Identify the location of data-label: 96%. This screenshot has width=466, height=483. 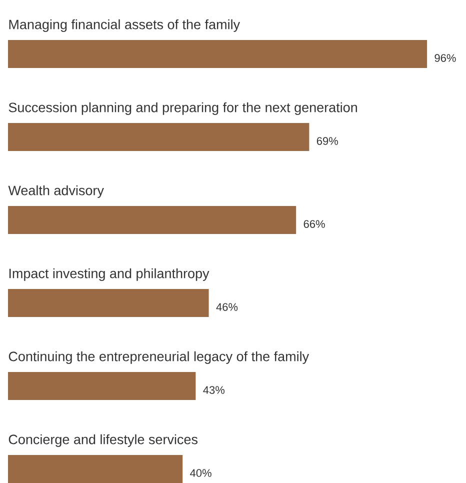
(445, 58).